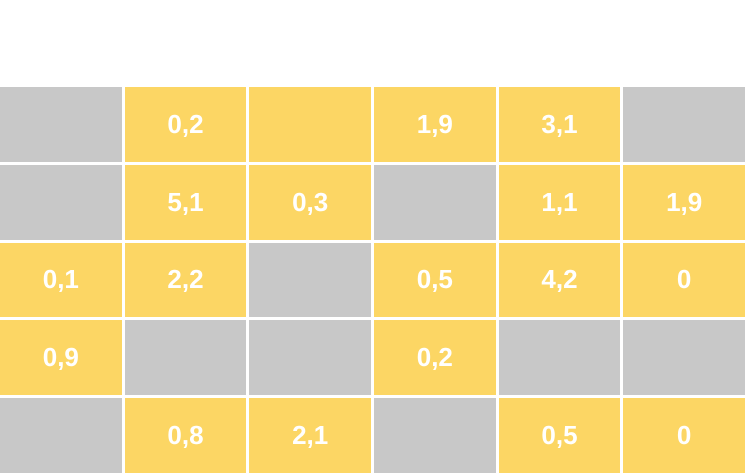 The height and width of the screenshot is (475, 747). I want to click on grid-cell-r2-c3: 0,3, so click(310, 202).